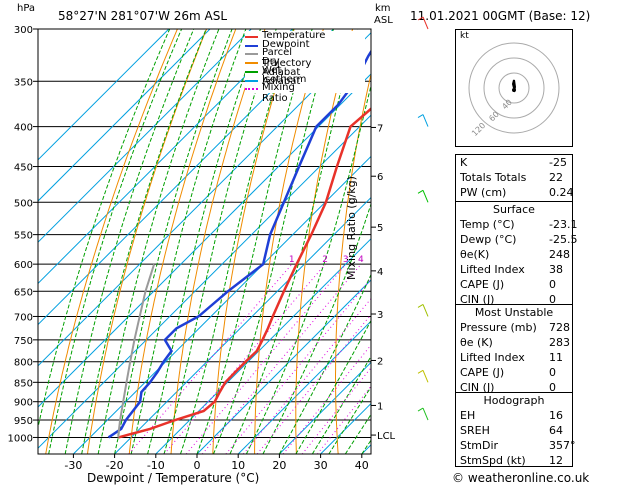  I want to click on hodograph-row-label: SREH, so click(475, 430).